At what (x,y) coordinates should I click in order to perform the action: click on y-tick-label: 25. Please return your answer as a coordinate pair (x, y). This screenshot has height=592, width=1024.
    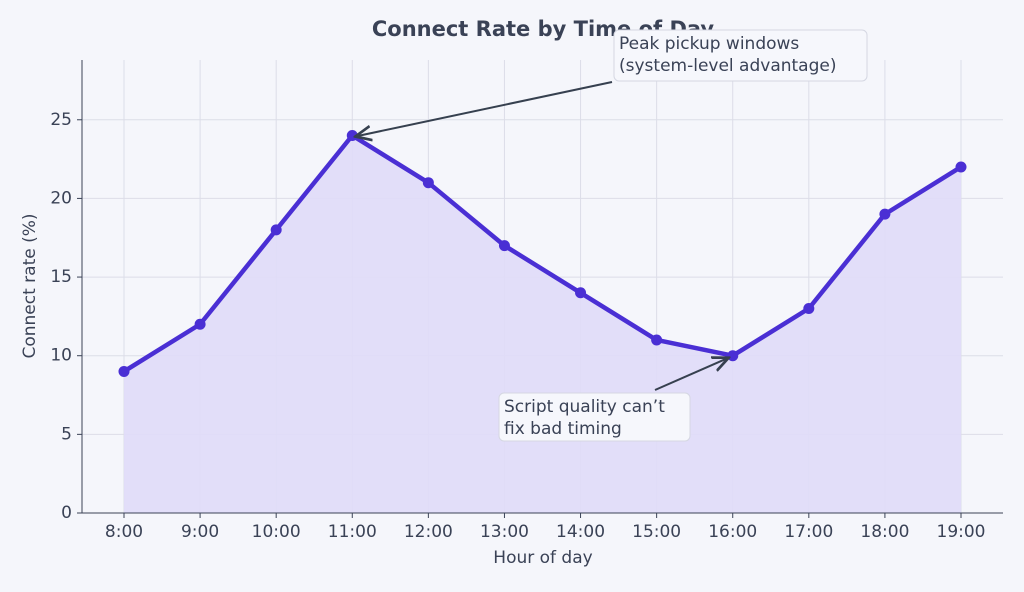
    Looking at the image, I should click on (61, 120).